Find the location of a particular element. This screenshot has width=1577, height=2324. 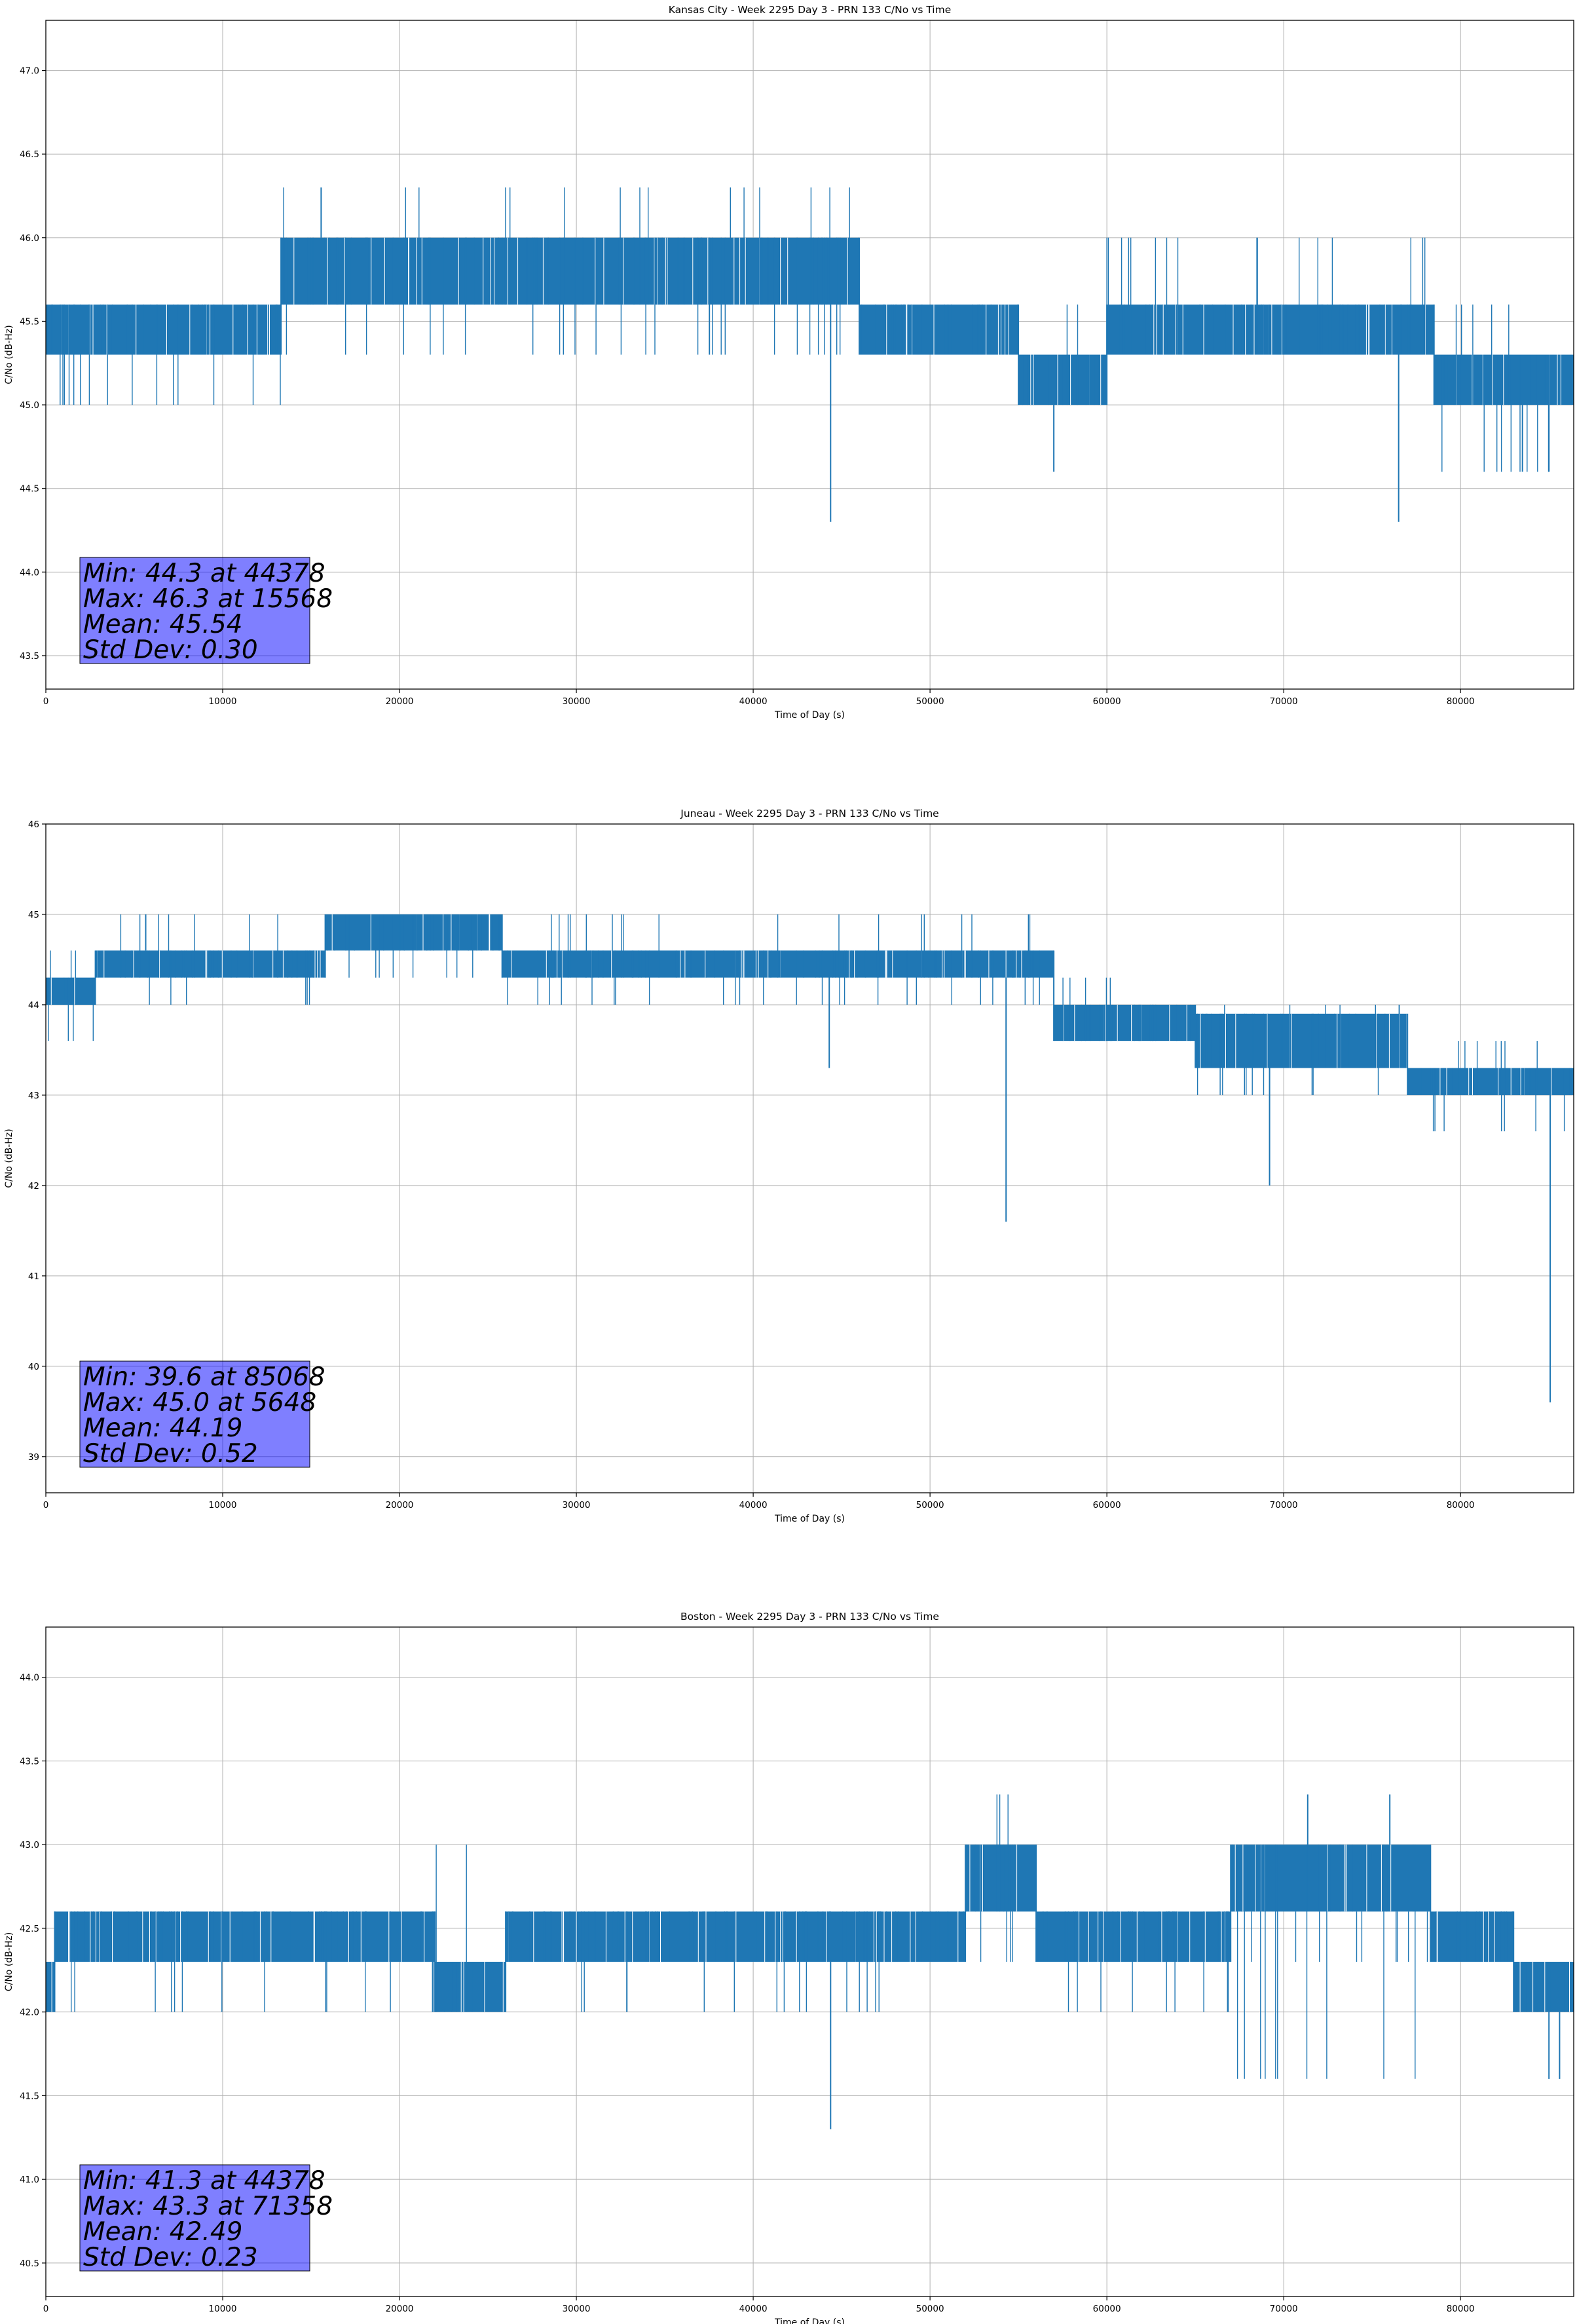

chart-3-y-tick-label: 43.0 is located at coordinates (29, 1845).